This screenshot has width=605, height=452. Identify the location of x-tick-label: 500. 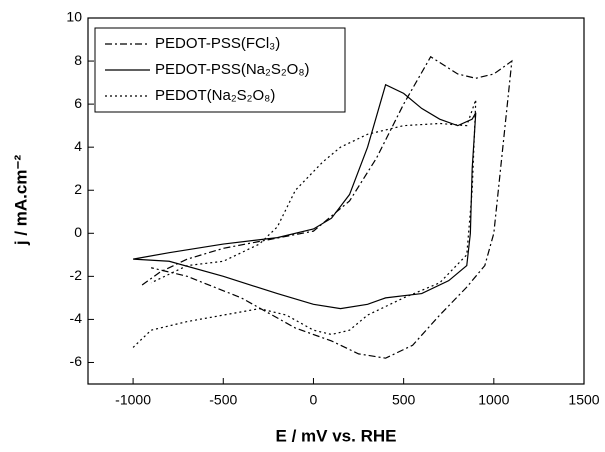
(404, 400).